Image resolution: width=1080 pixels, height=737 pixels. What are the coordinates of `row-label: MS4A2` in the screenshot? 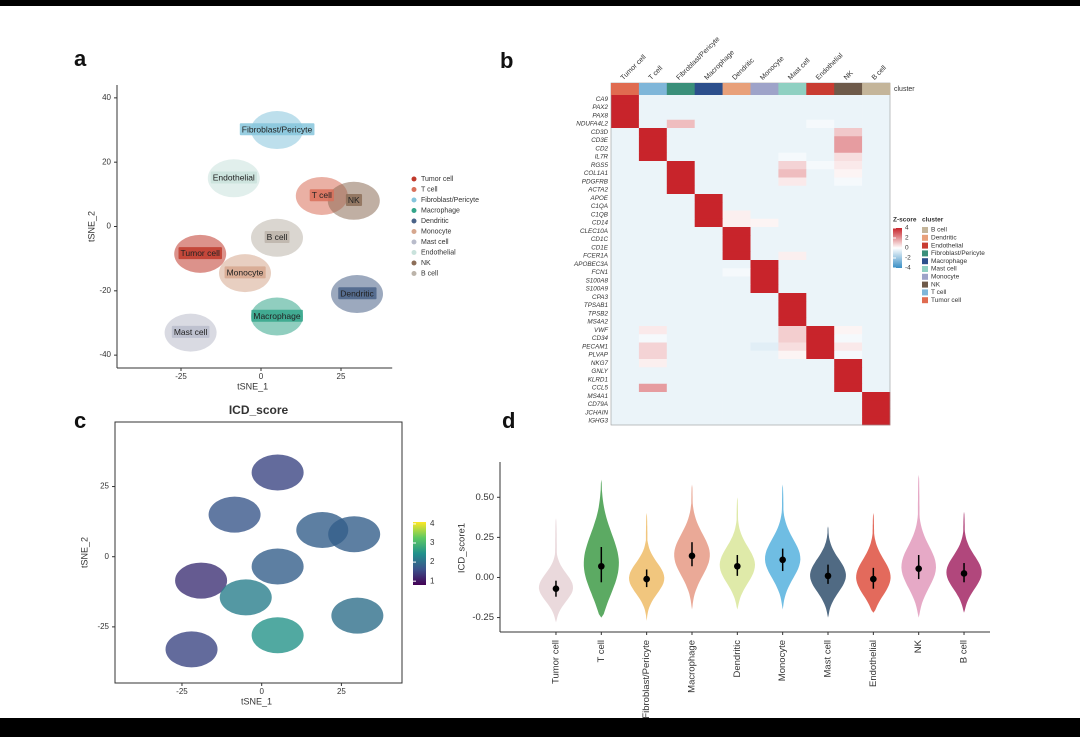 It's located at (597, 322).